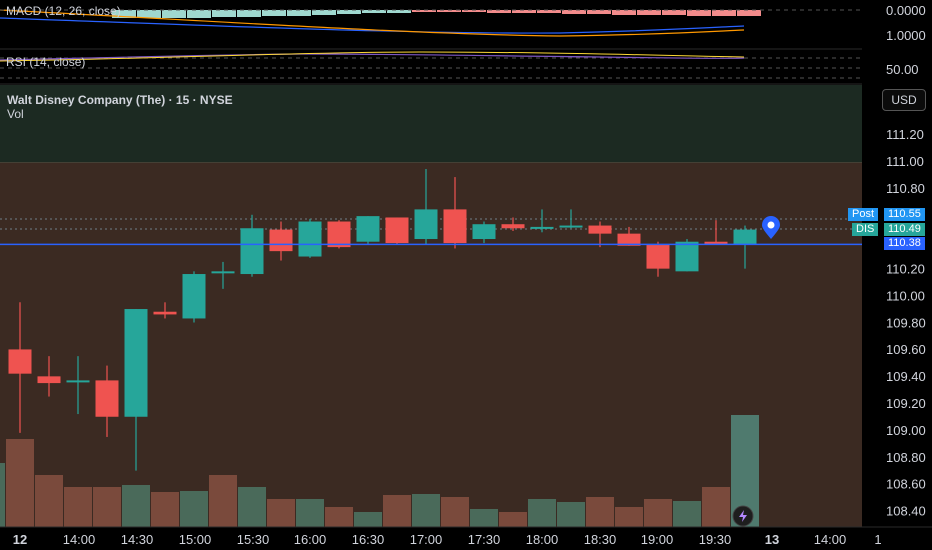 The image size is (932, 550). Describe the element at coordinates (904, 214) in the screenshot. I see `post-price-tag: 110.55` at that location.